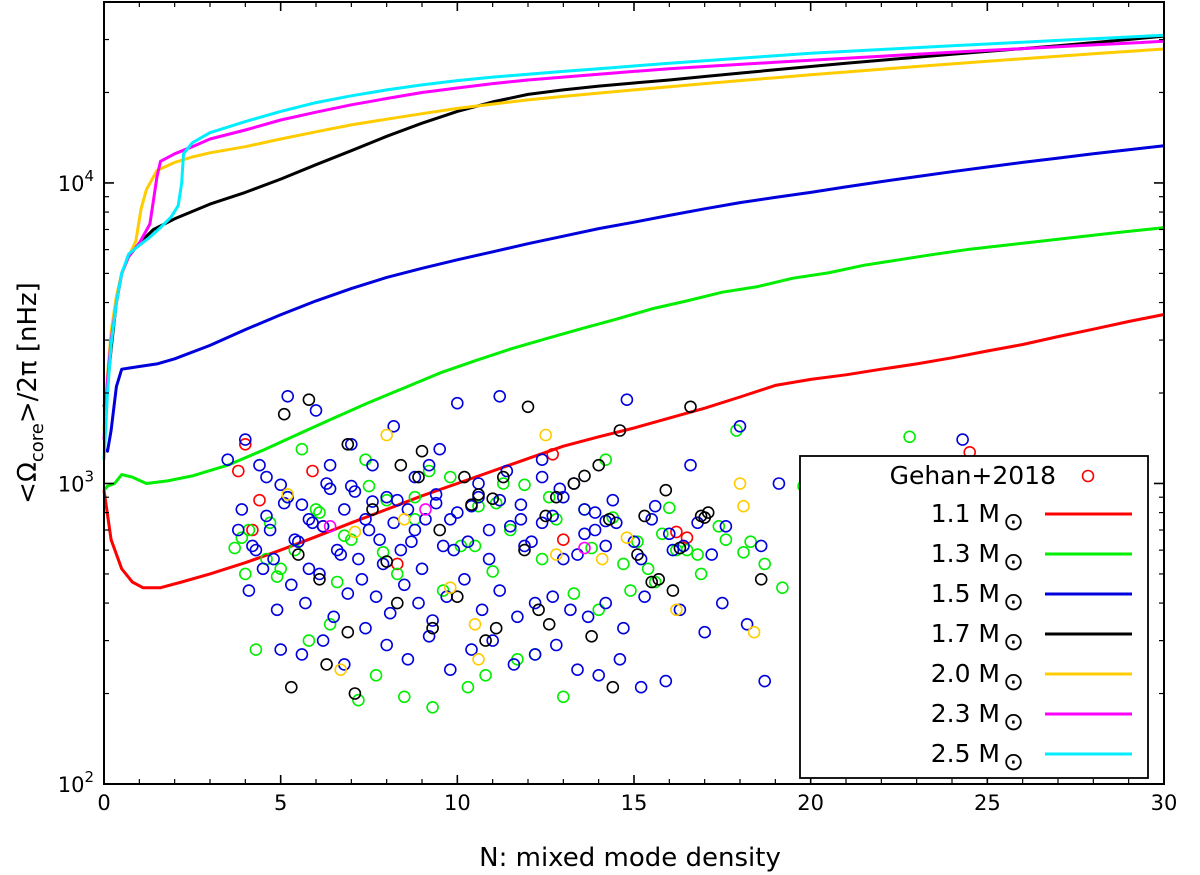  What do you see at coordinates (1164, 803) in the screenshot?
I see `x-tick-label: 30` at bounding box center [1164, 803].